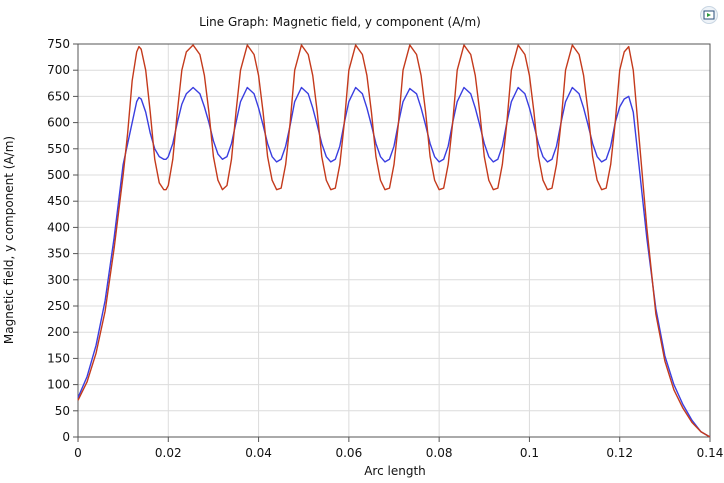  I want to click on y-tick-label: 0, so click(66, 437).